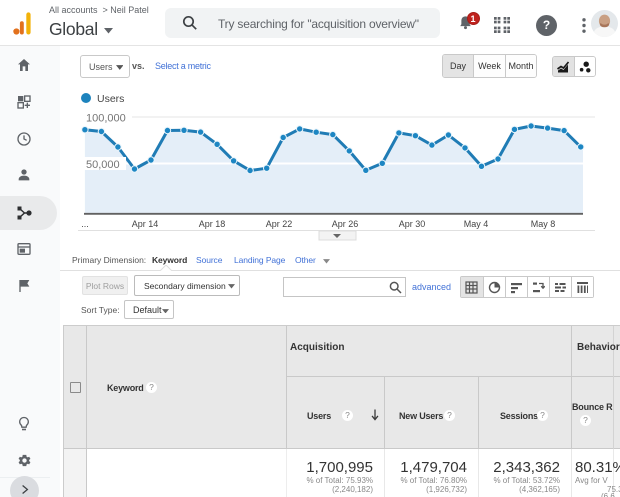  What do you see at coordinates (476, 224) in the screenshot?
I see `svg-text: May 4` at bounding box center [476, 224].